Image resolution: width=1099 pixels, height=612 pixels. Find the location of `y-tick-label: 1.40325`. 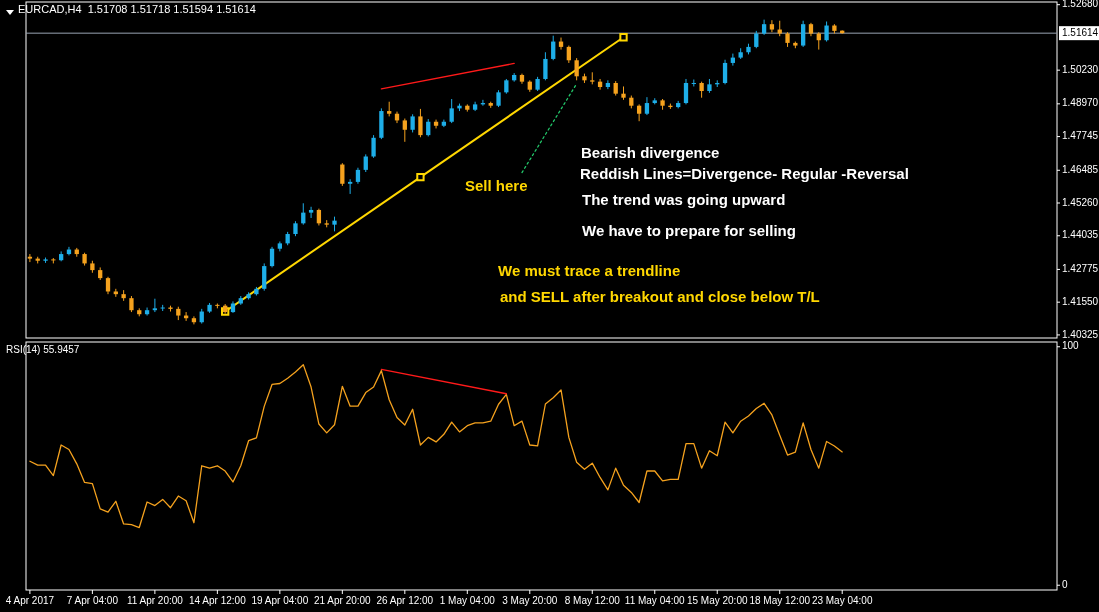

y-tick-label: 1.40325 is located at coordinates (1080, 334).